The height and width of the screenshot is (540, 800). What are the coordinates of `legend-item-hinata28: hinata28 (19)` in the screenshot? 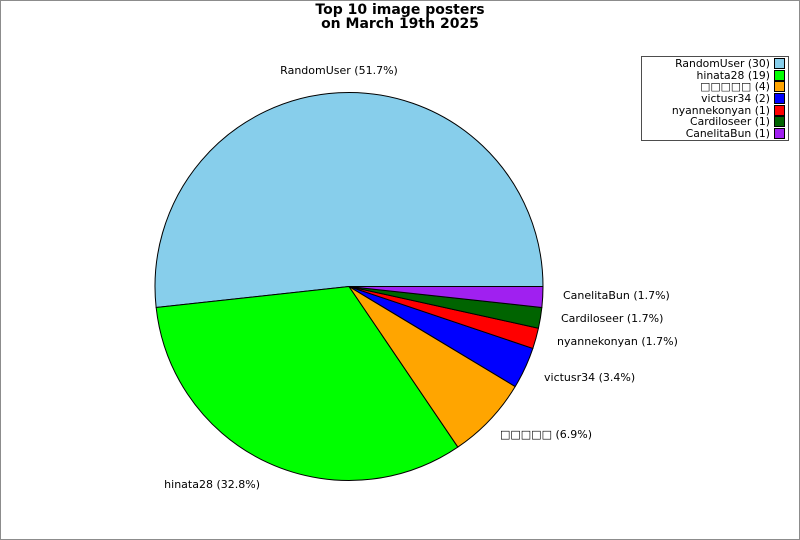 It's located at (714, 75).